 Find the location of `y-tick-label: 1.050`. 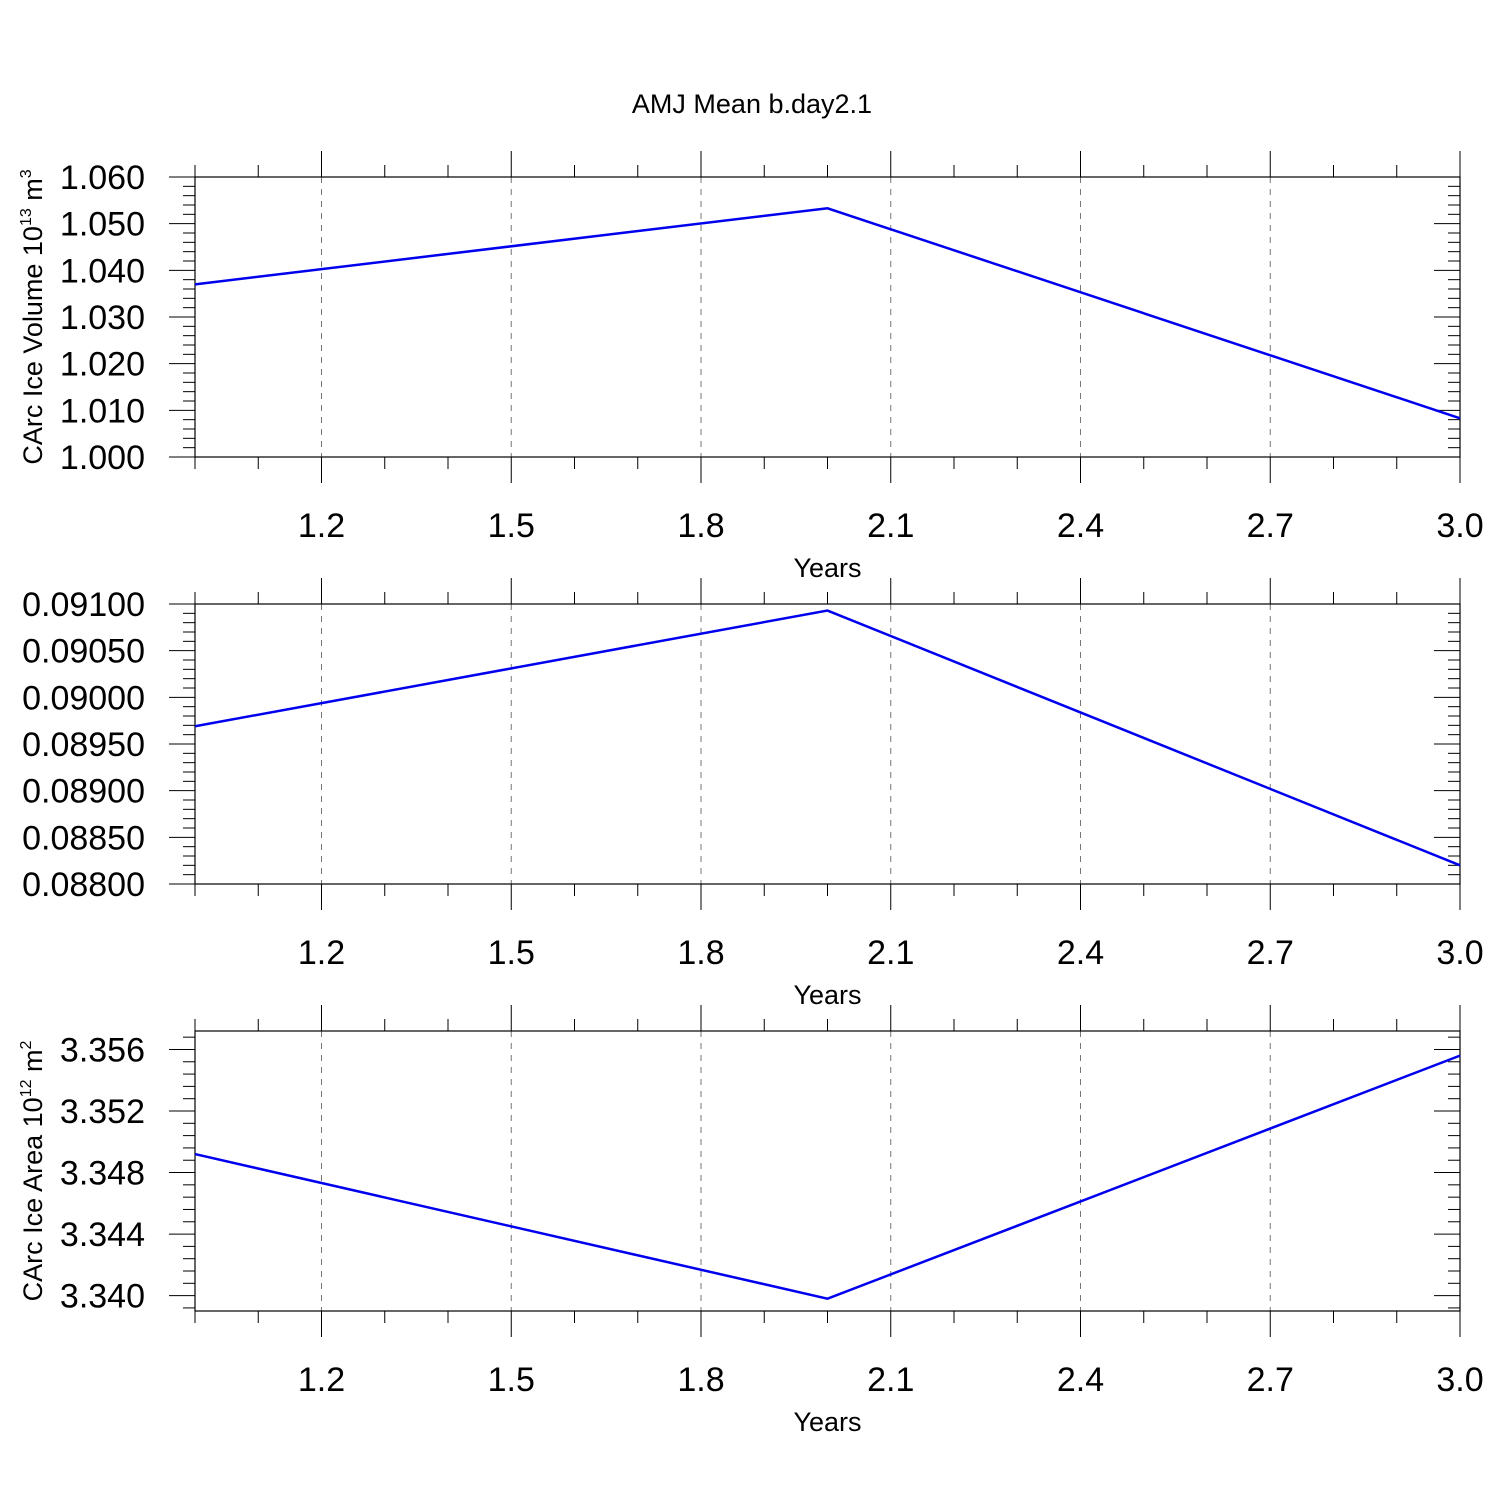

y-tick-label: 1.050 is located at coordinates (102, 225).